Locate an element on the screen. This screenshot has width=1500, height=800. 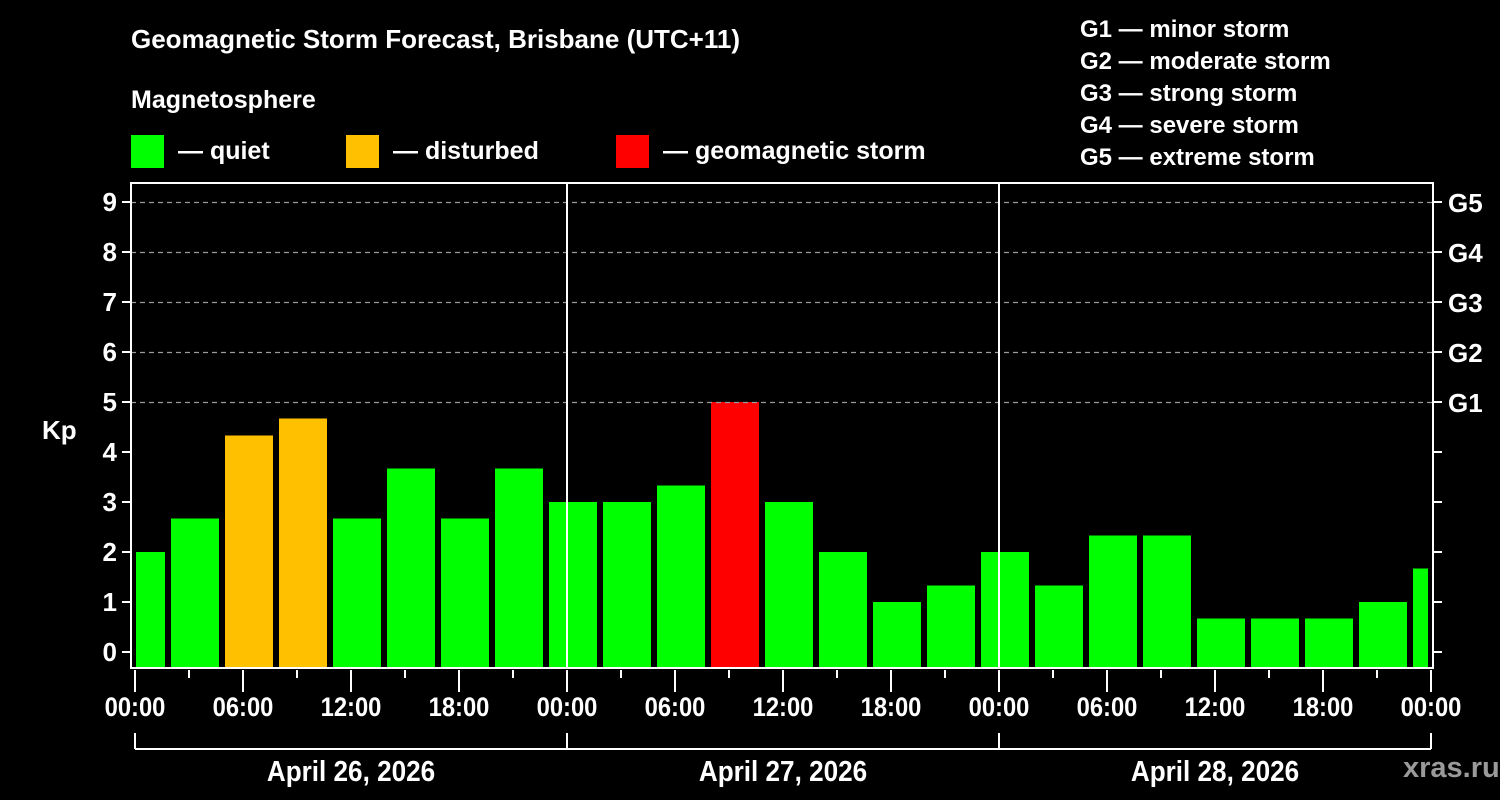
g-scale-label: G1 is located at coordinates (1465, 403).